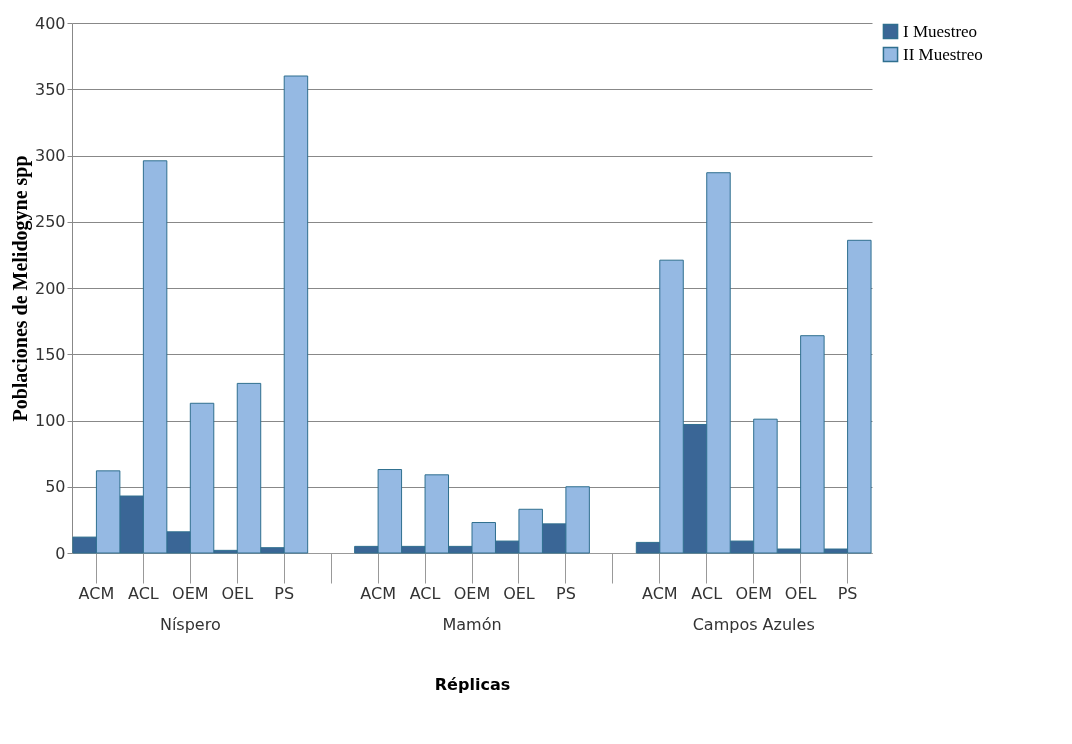  What do you see at coordinates (50, 23) in the screenshot?
I see `y-tick-label: 400` at bounding box center [50, 23].